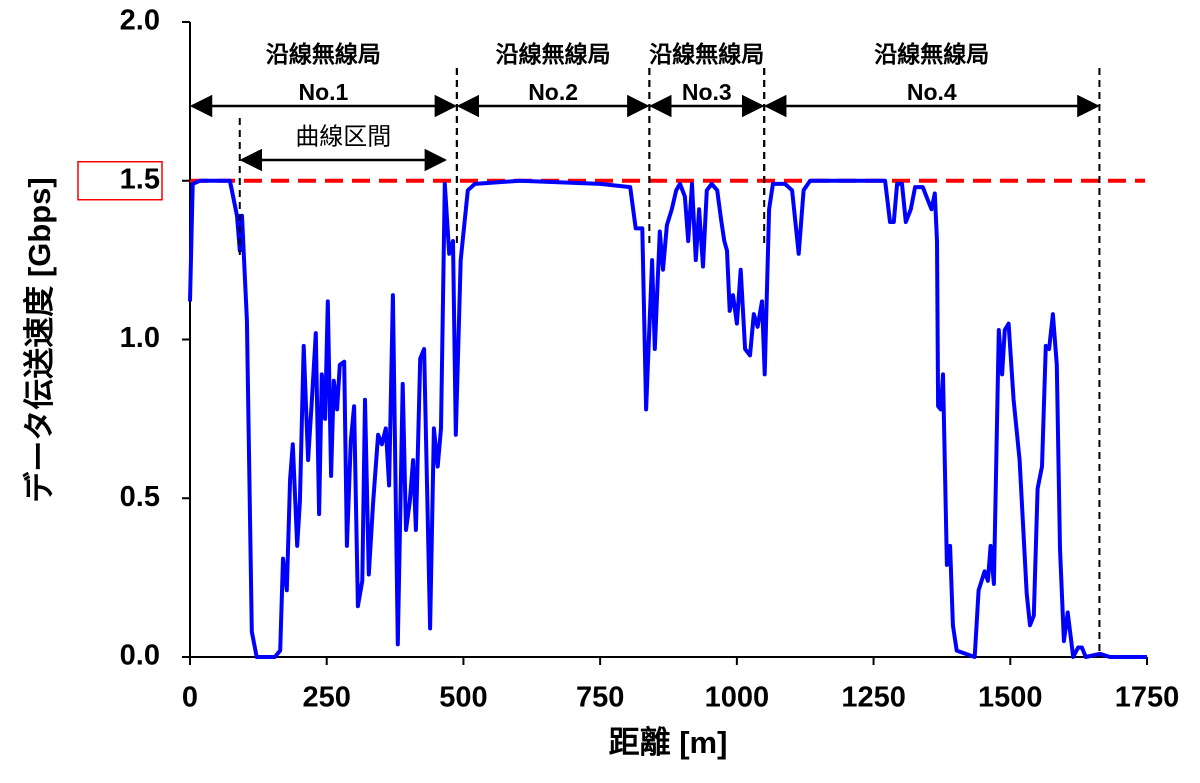  I want to click on y-tick-label: 0.0, so click(140, 656).